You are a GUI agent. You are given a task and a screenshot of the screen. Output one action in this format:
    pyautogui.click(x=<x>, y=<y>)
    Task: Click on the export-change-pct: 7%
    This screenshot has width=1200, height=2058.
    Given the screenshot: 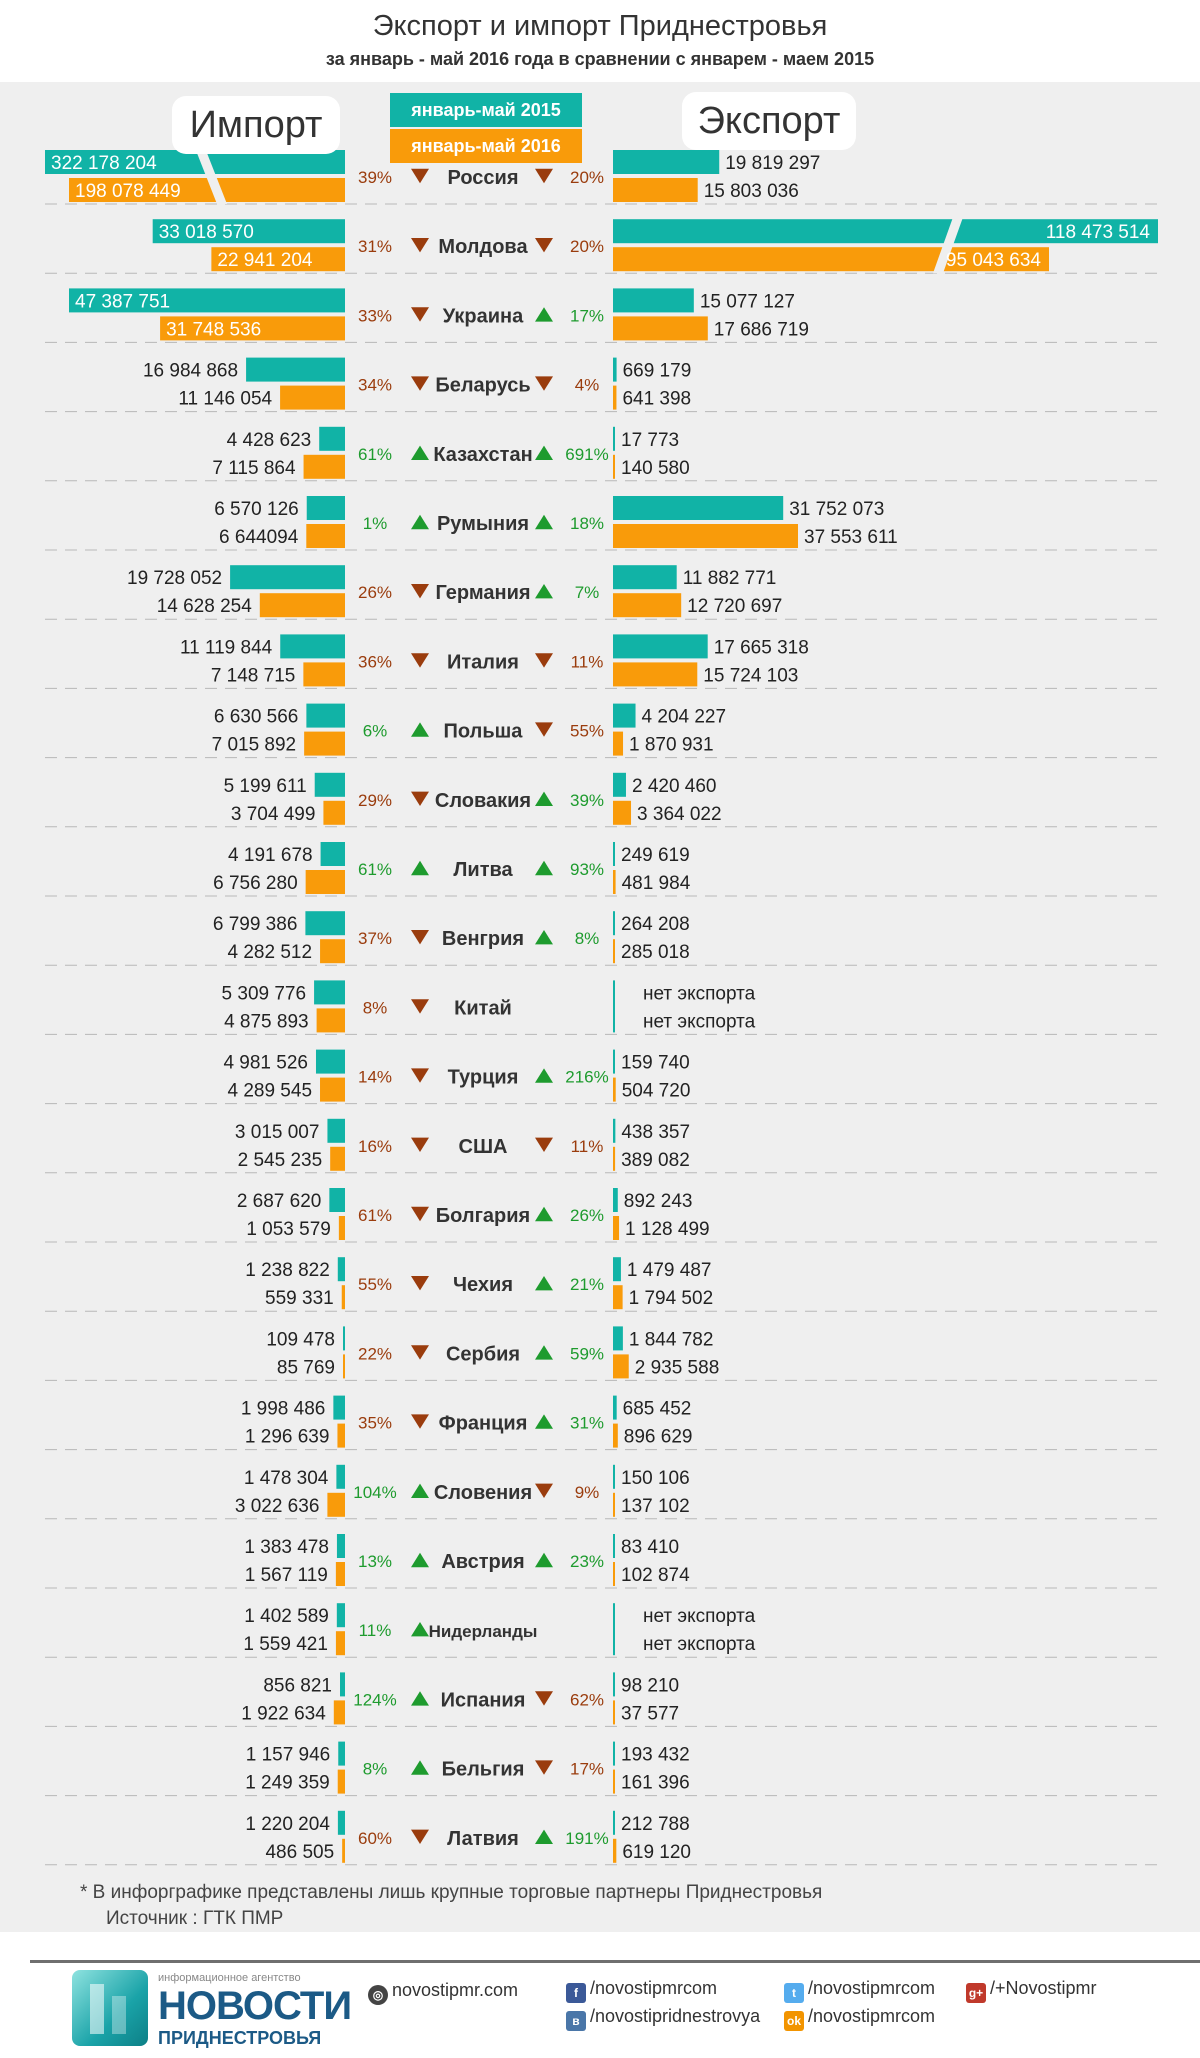 What is the action you would take?
    pyautogui.click(x=587, y=592)
    